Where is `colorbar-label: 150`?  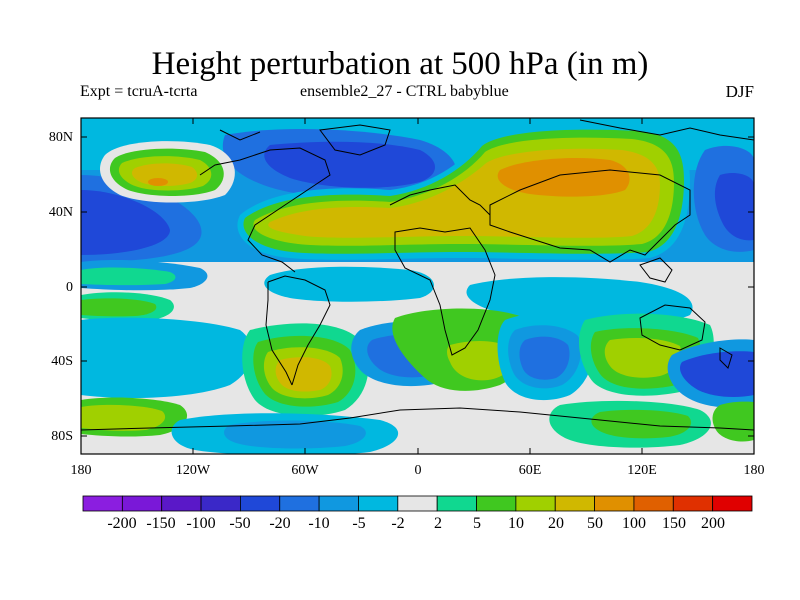 colorbar-label: 150 is located at coordinates (674, 523).